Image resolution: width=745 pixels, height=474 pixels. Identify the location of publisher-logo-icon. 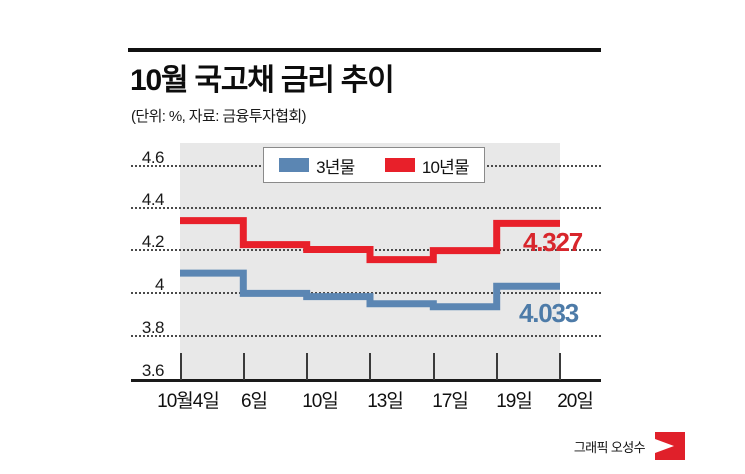
(670, 446).